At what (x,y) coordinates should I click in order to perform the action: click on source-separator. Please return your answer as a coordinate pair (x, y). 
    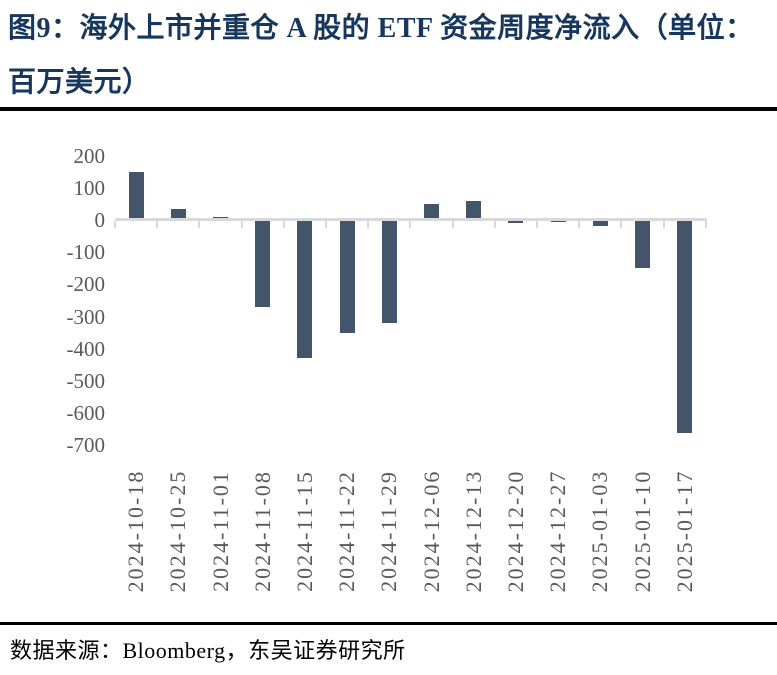
    Looking at the image, I should click on (388, 623).